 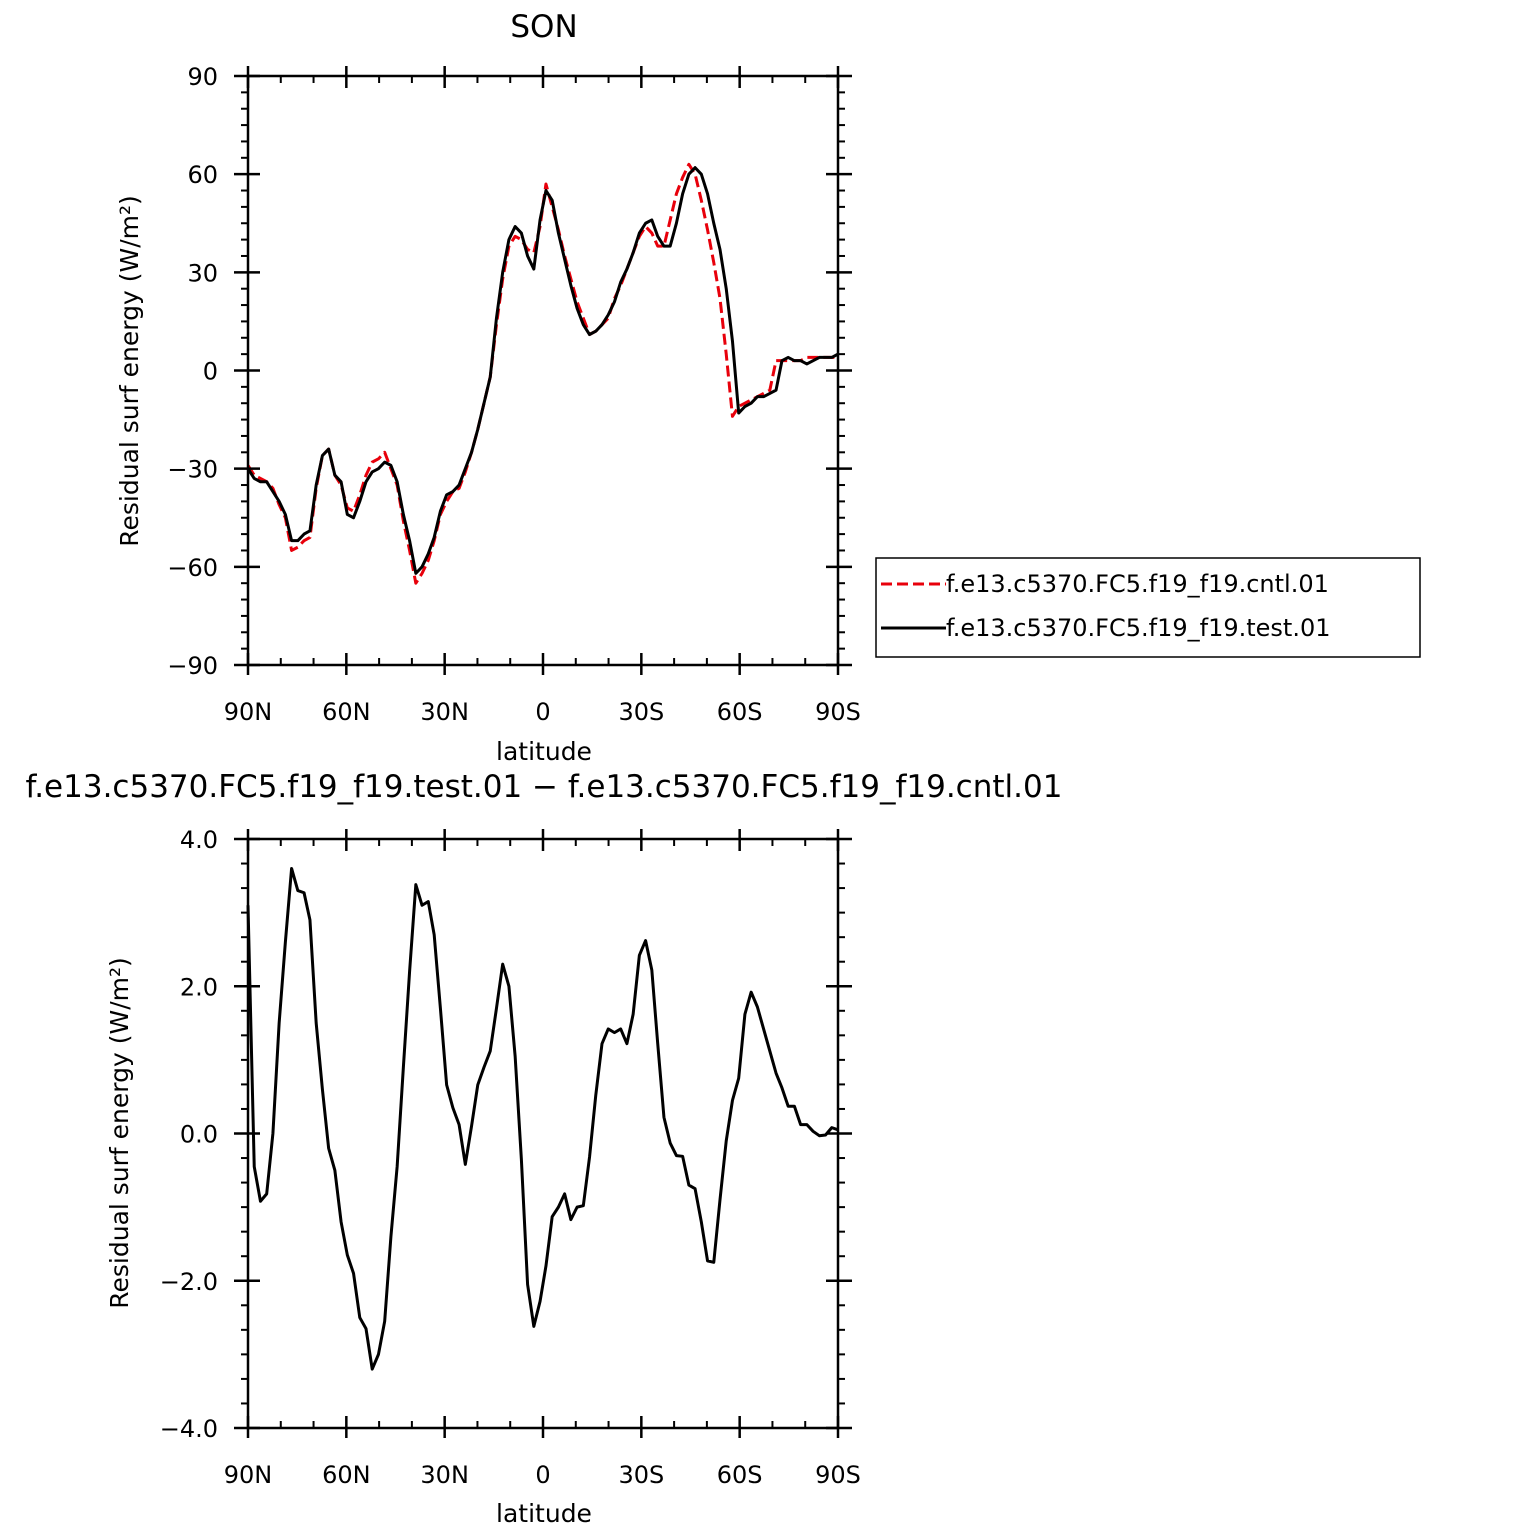 What do you see at coordinates (248, 712) in the screenshot?
I see `top-x-tick-label: 90N` at bounding box center [248, 712].